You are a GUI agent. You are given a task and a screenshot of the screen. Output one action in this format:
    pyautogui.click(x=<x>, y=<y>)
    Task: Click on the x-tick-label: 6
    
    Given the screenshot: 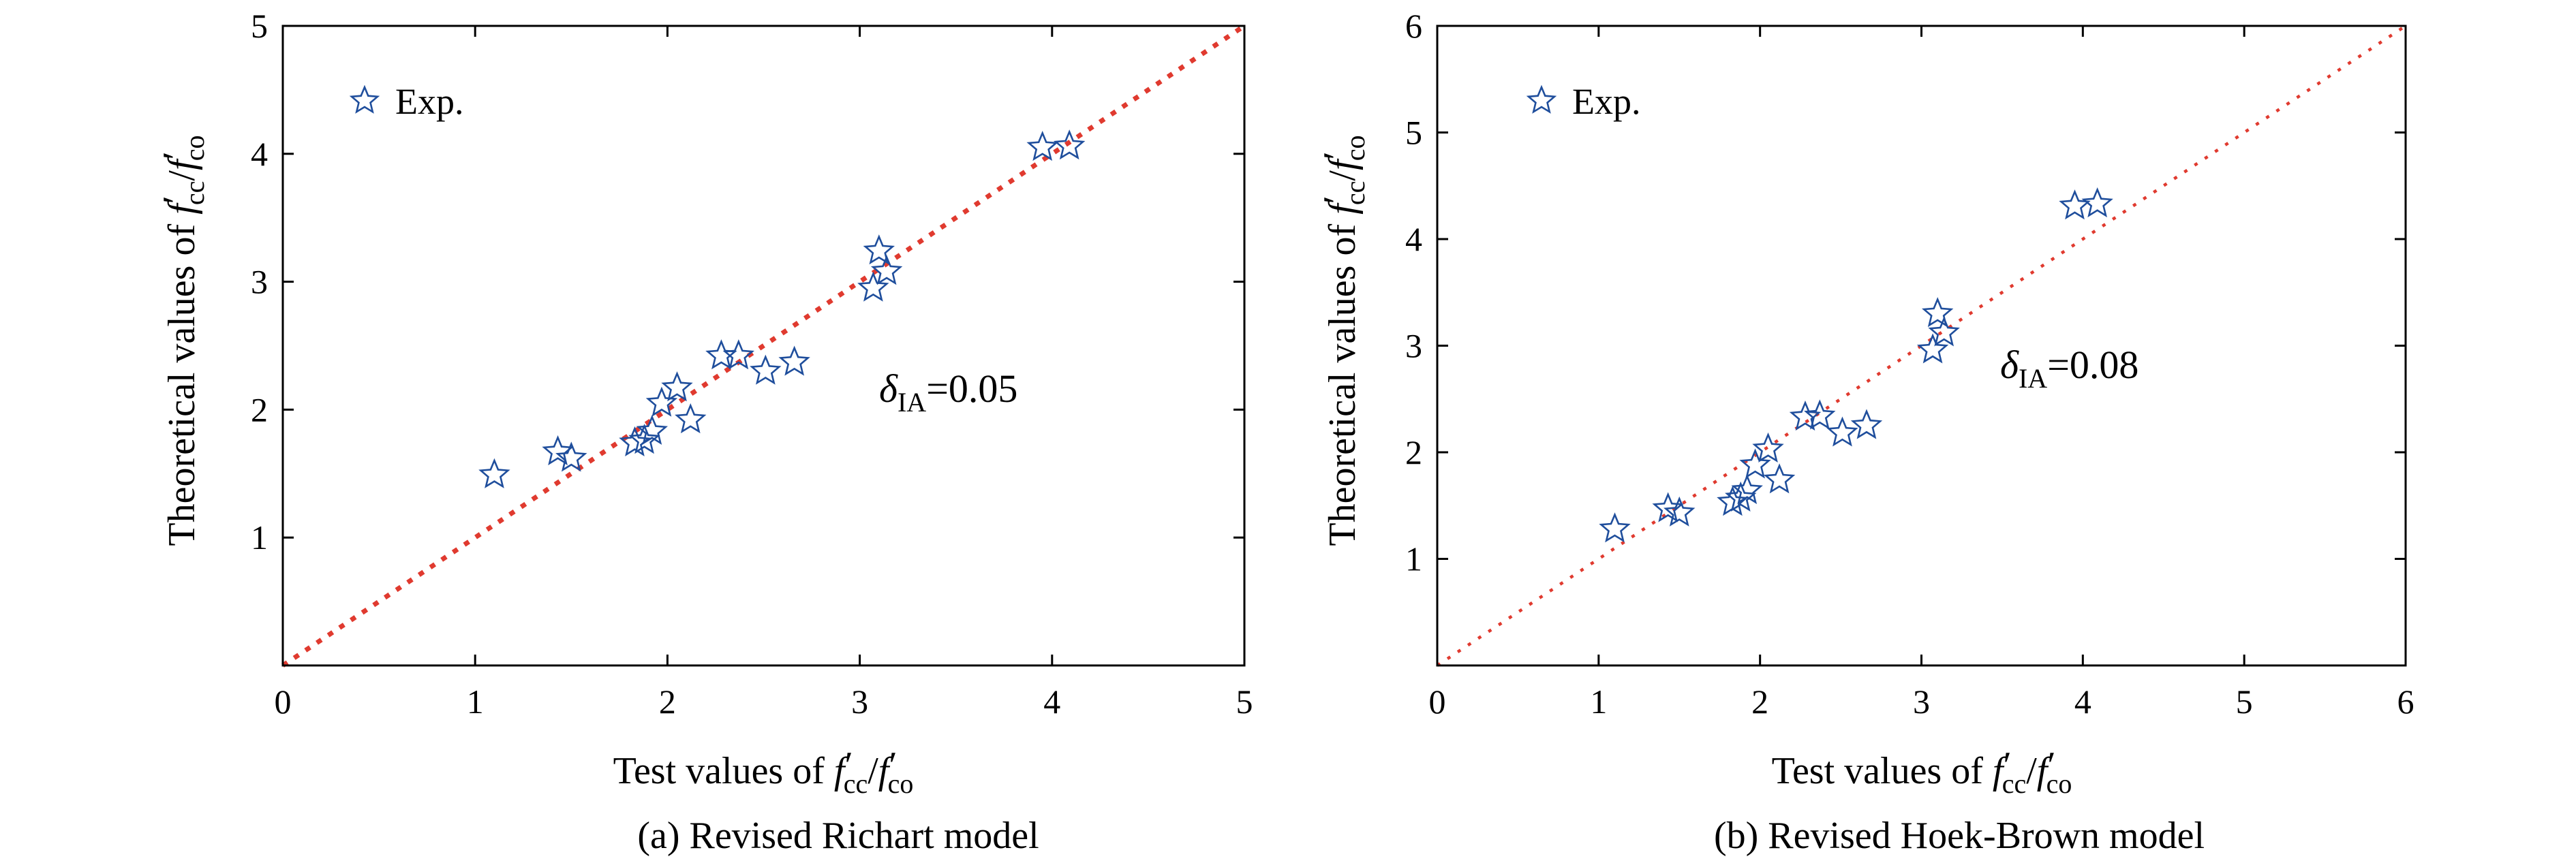 What is the action you would take?
    pyautogui.click(x=2405, y=701)
    